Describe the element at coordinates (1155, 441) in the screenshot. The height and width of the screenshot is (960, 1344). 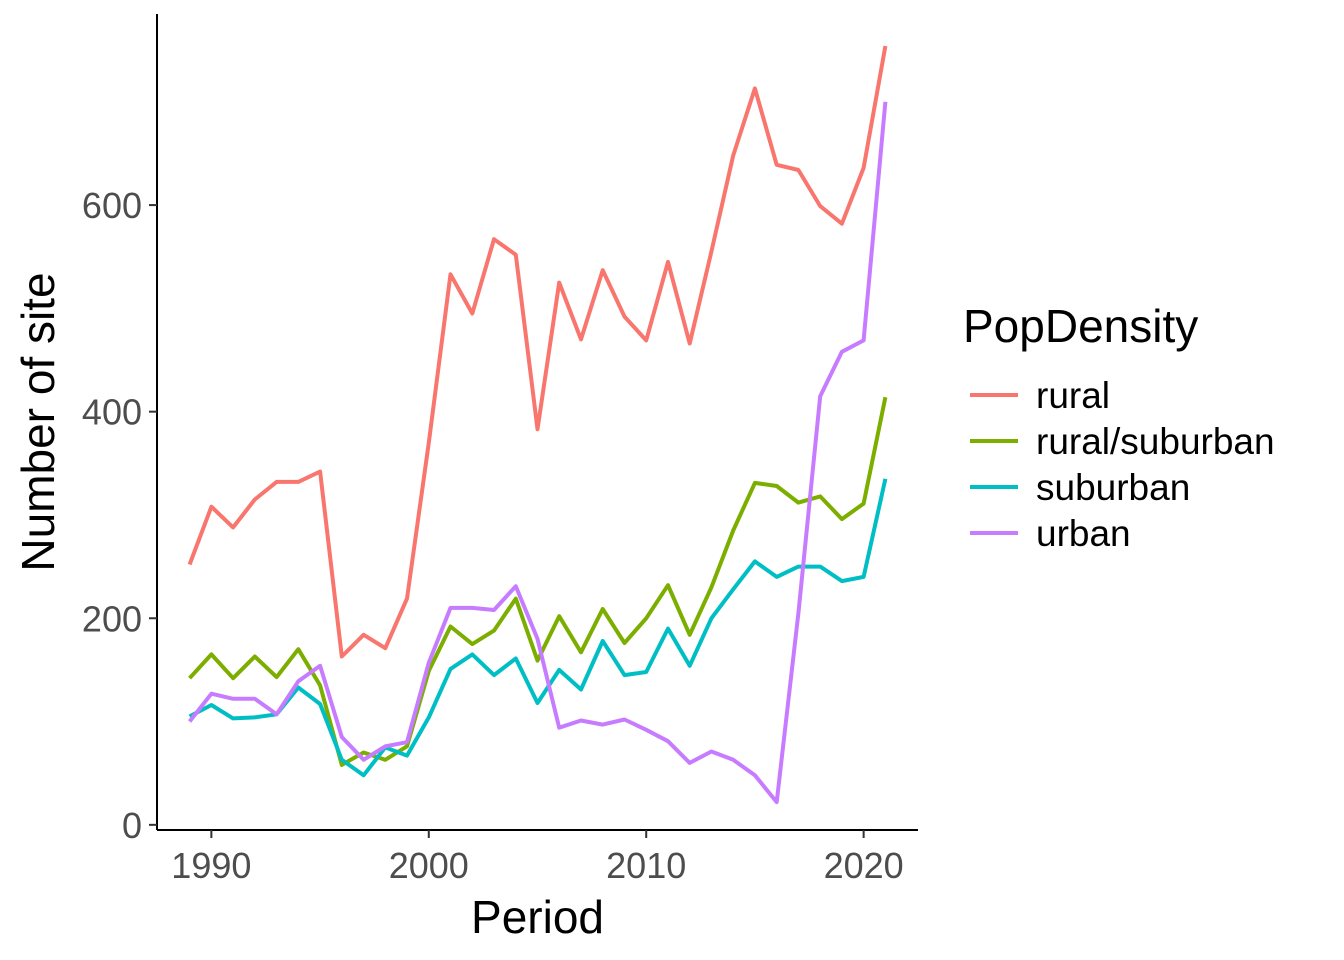
I see `legend-label: rural/suburban` at that location.